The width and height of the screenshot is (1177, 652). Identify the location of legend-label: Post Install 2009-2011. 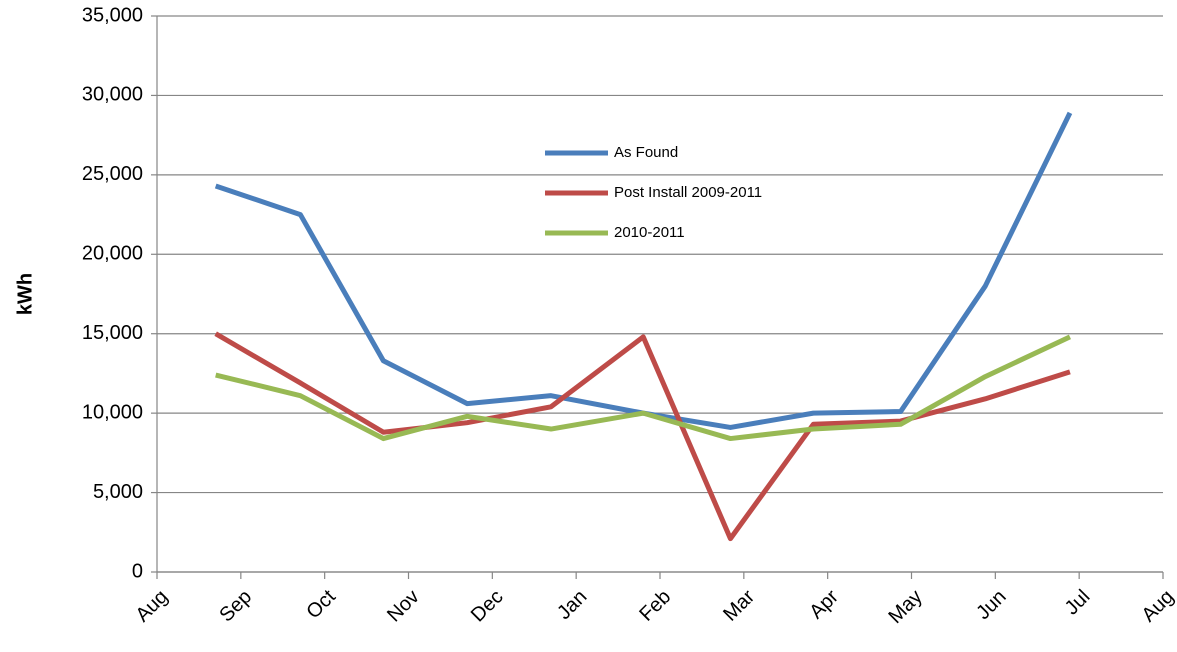
(688, 192).